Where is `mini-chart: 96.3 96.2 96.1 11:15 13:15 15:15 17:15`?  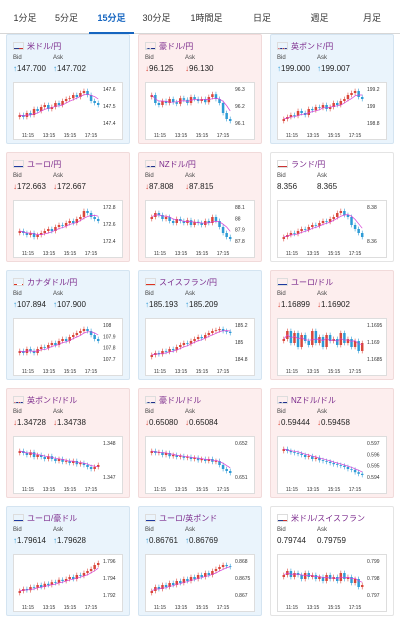
mini-chart: 96.3 96.2 96.1 11:15 13:15 15:15 17:15 is located at coordinates (200, 111).